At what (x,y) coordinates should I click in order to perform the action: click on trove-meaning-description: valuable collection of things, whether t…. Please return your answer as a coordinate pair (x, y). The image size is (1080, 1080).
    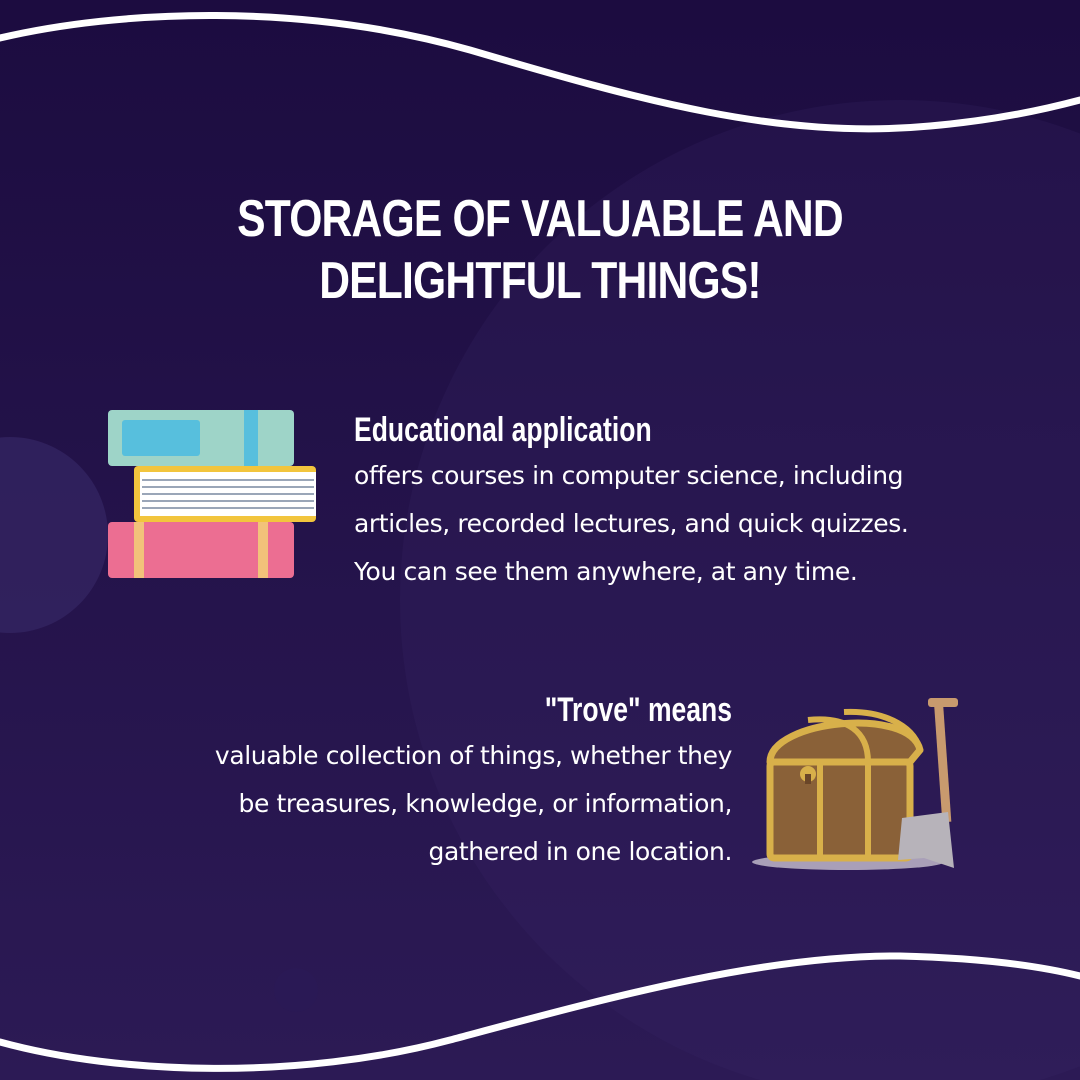
    Looking at the image, I should click on (396, 804).